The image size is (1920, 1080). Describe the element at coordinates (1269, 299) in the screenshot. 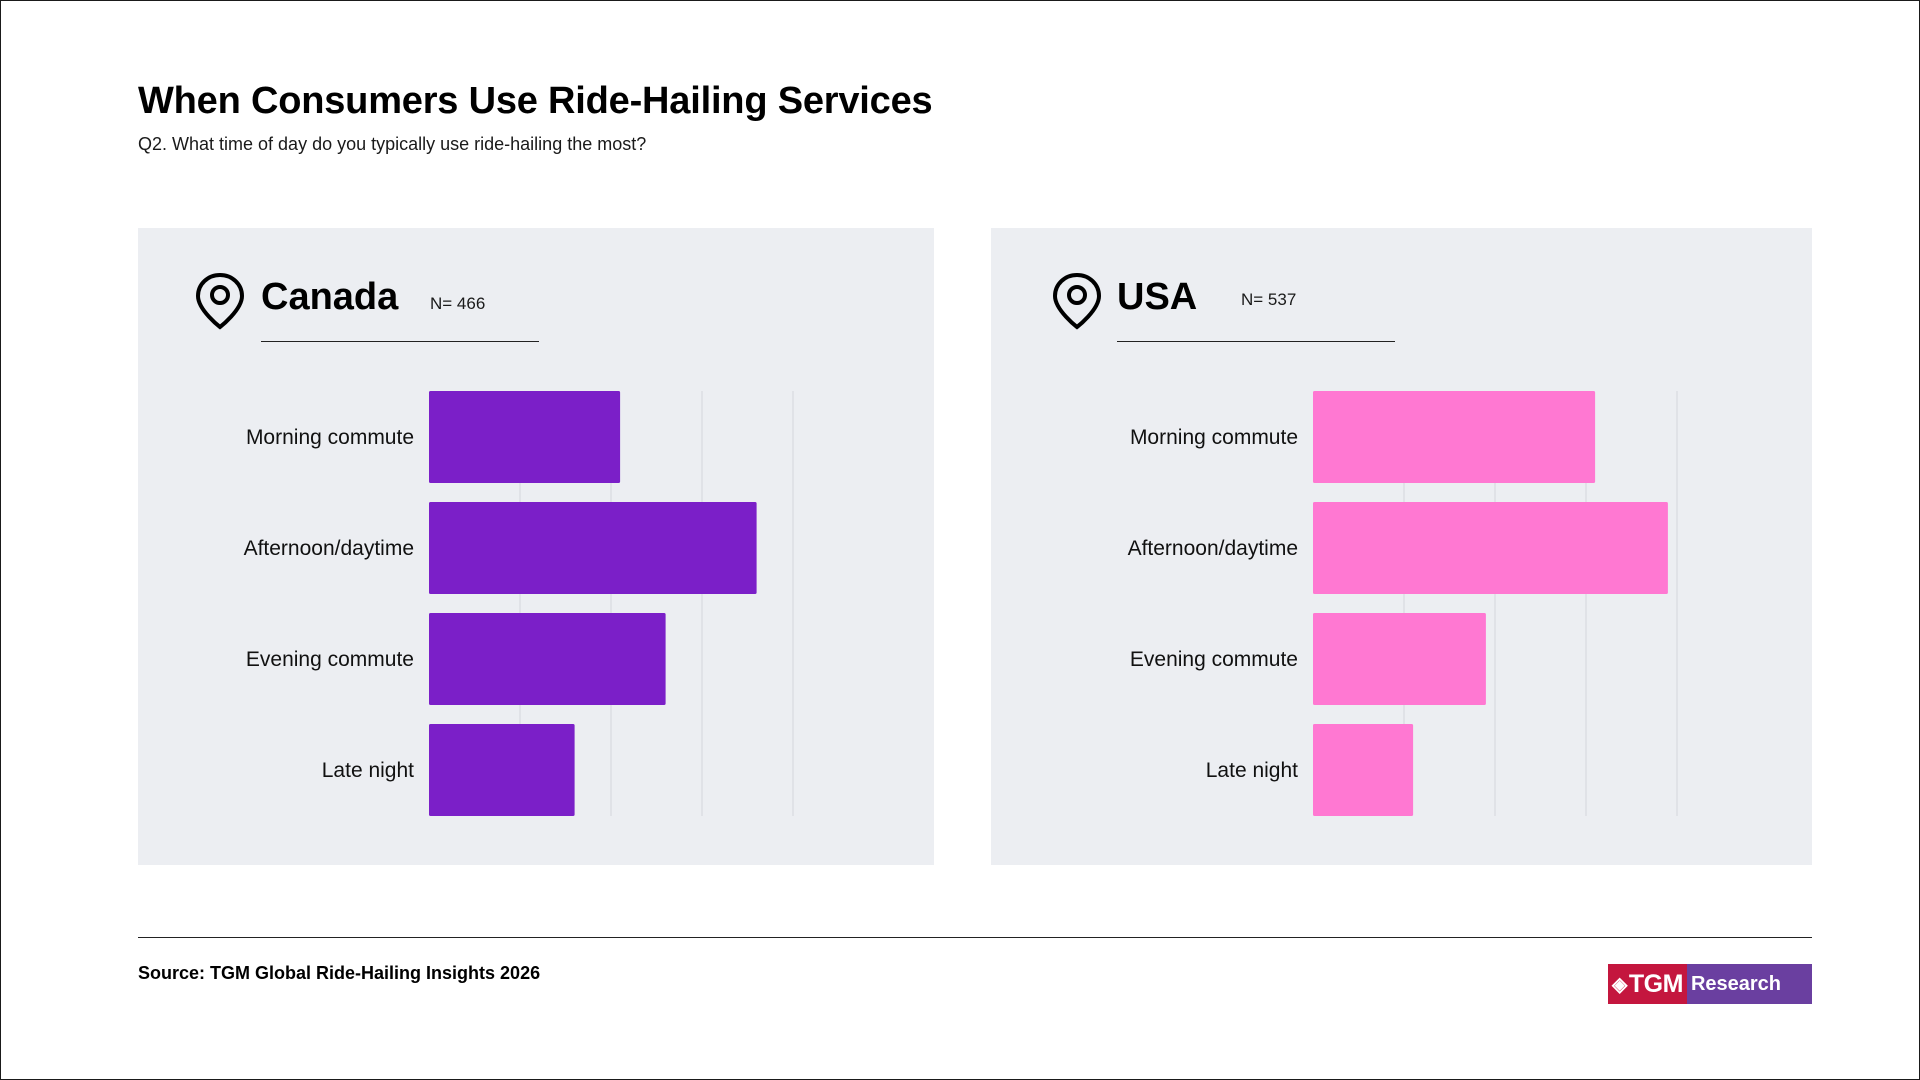

I see `sample-size-label: N= 537` at that location.